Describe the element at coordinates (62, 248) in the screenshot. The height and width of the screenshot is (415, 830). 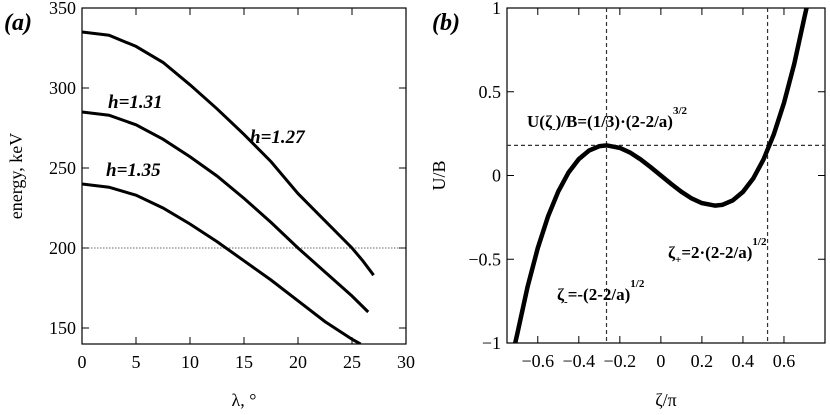
I see `y-tick-label: 200` at that location.